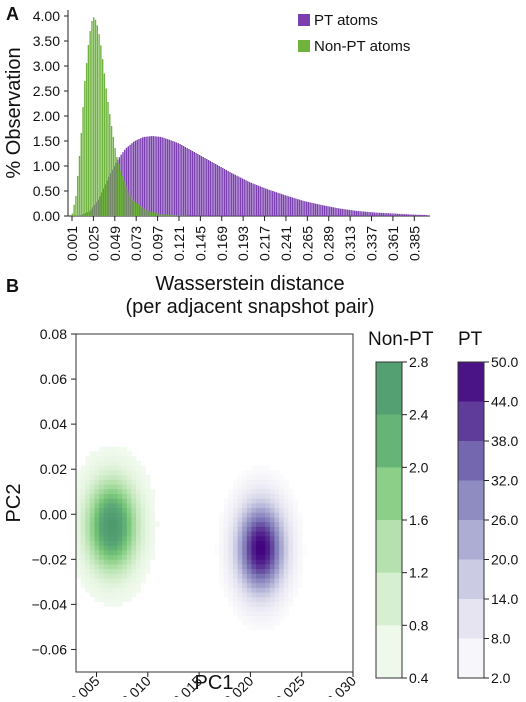 Image resolution: width=526 pixels, height=702 pixels. What do you see at coordinates (393, 243) in the screenshot?
I see `x-tick-label: 0.361` at bounding box center [393, 243].